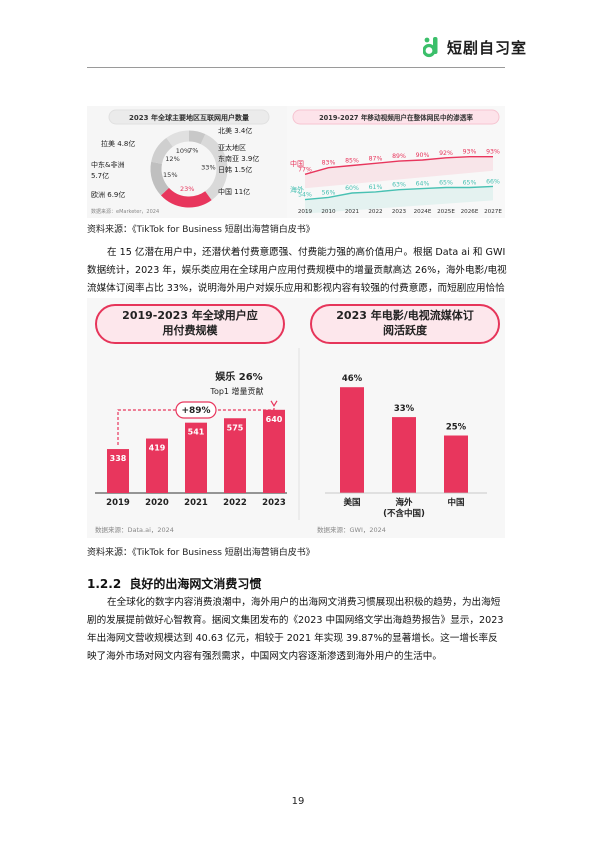  Describe the element at coordinates (305, 169) in the screenshot. I see `china-series-point-label: 77%` at that location.